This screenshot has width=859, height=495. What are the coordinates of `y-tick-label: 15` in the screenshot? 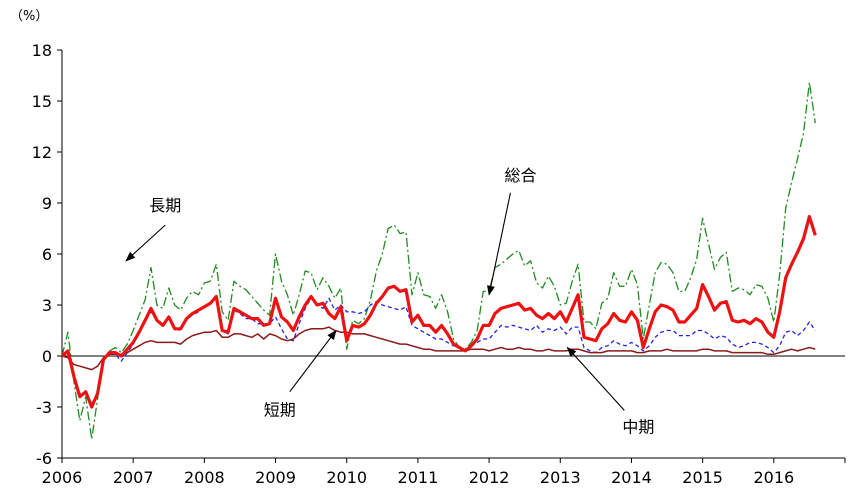 It's located at (42, 101).